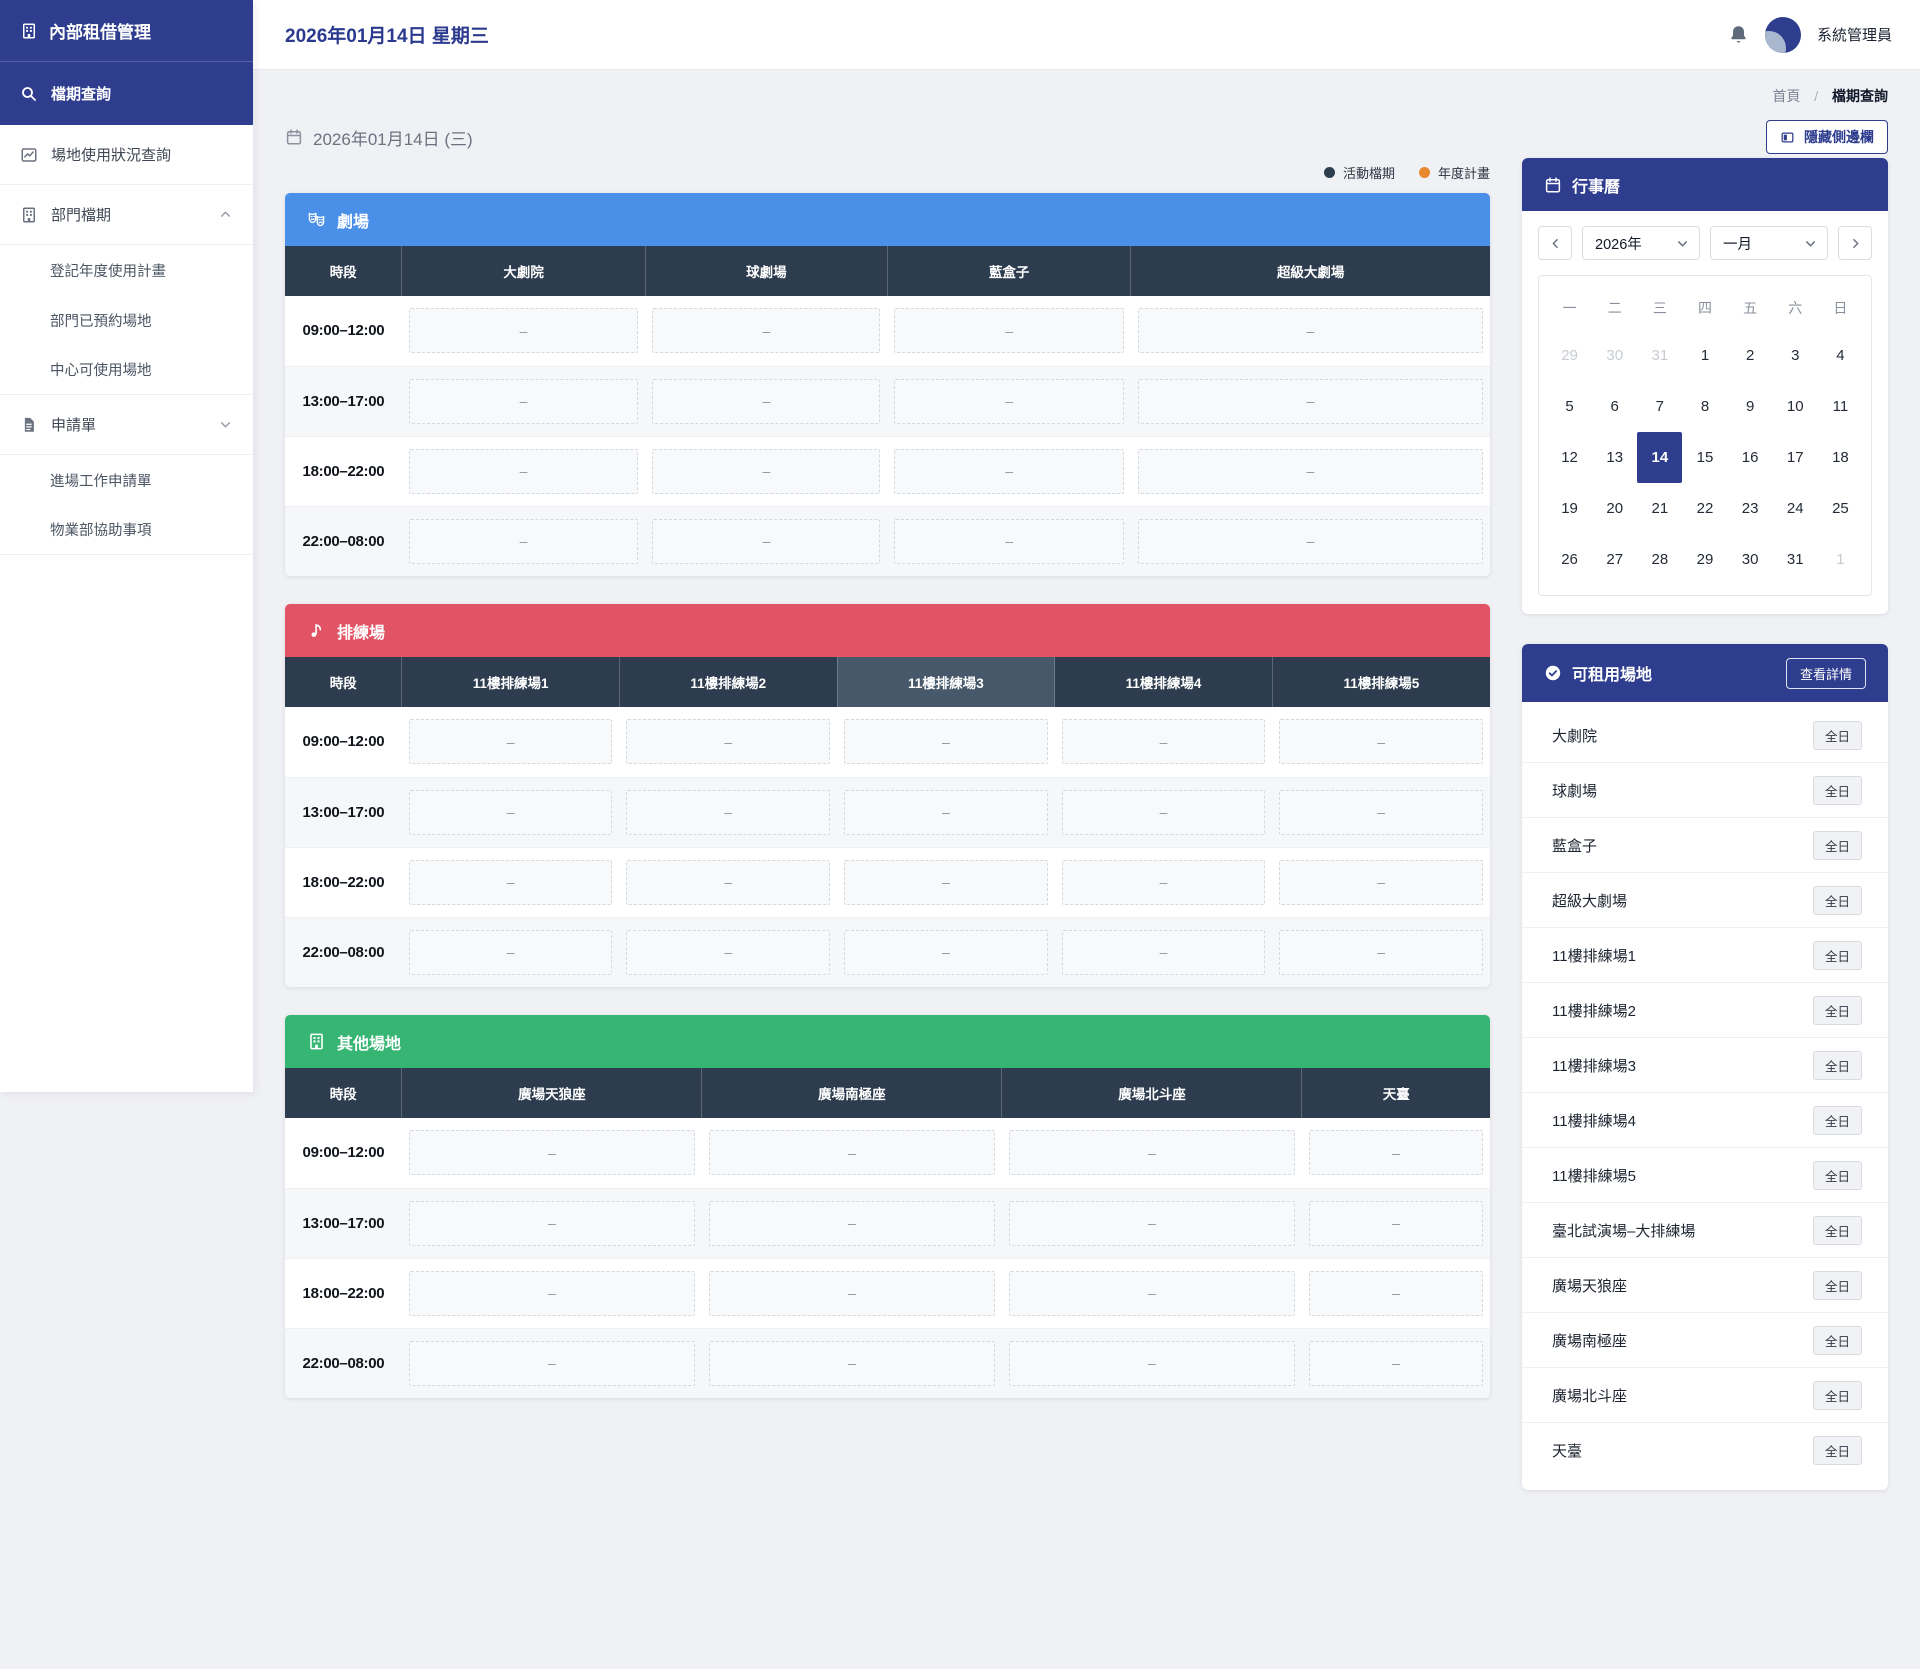 Image resolution: width=1920 pixels, height=1669 pixels. Describe the element at coordinates (1795, 406) in the screenshot. I see `calendar-day: 10` at that location.